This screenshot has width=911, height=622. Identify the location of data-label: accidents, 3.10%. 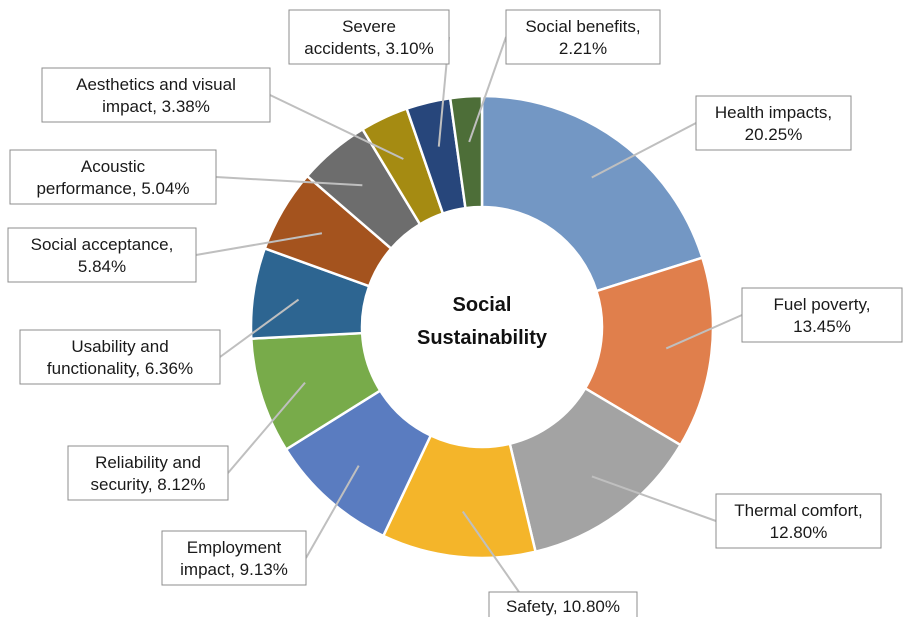
(368, 48).